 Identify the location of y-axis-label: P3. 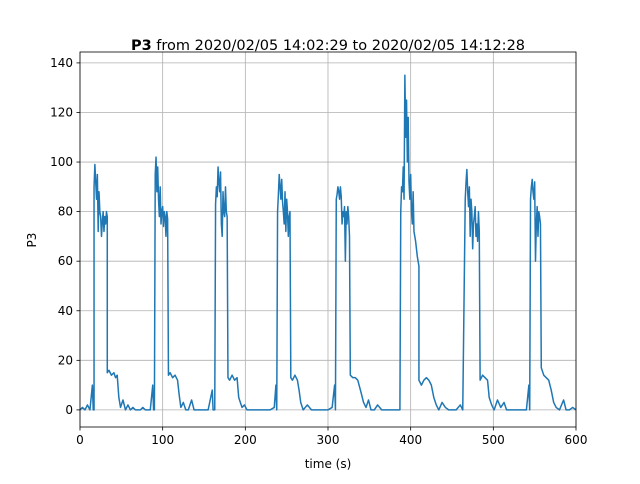
(32, 240).